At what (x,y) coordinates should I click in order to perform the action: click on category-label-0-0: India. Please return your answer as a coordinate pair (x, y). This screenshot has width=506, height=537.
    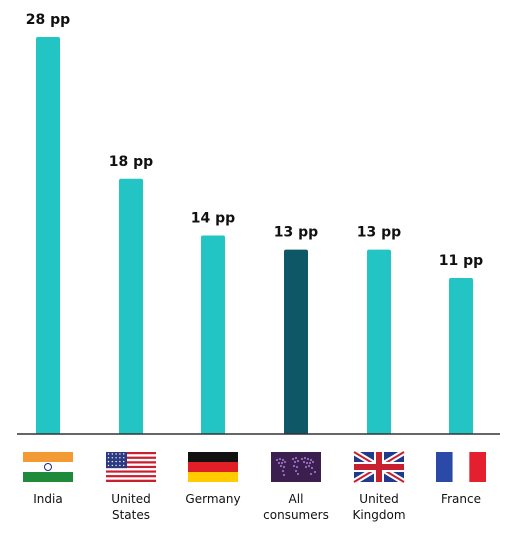
    Looking at the image, I should click on (47, 499).